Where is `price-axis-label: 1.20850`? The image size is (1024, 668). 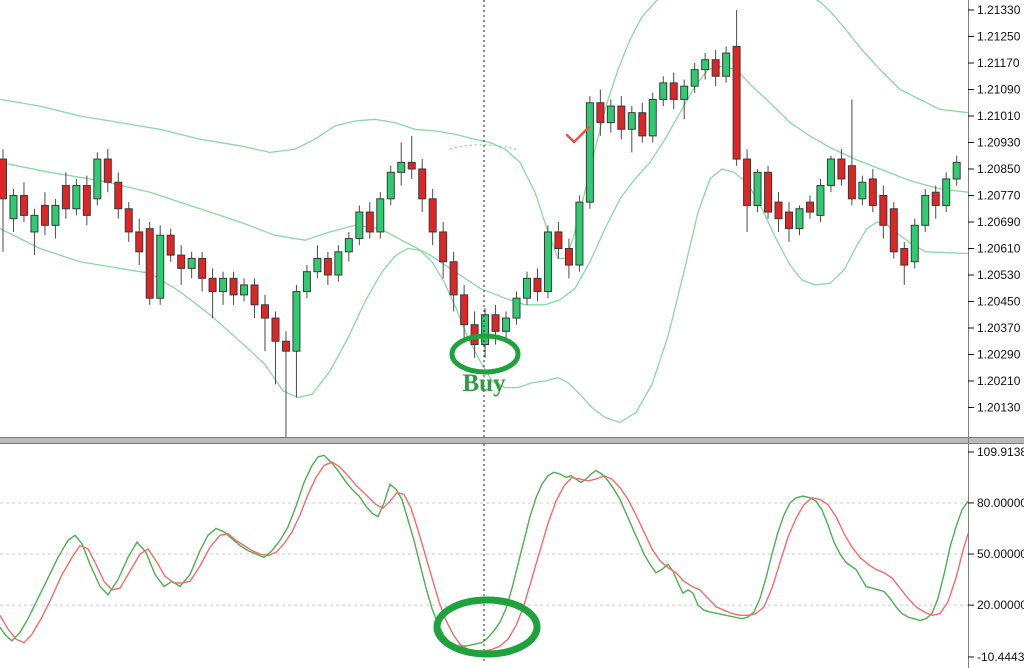 price-axis-label: 1.20850 is located at coordinates (999, 169).